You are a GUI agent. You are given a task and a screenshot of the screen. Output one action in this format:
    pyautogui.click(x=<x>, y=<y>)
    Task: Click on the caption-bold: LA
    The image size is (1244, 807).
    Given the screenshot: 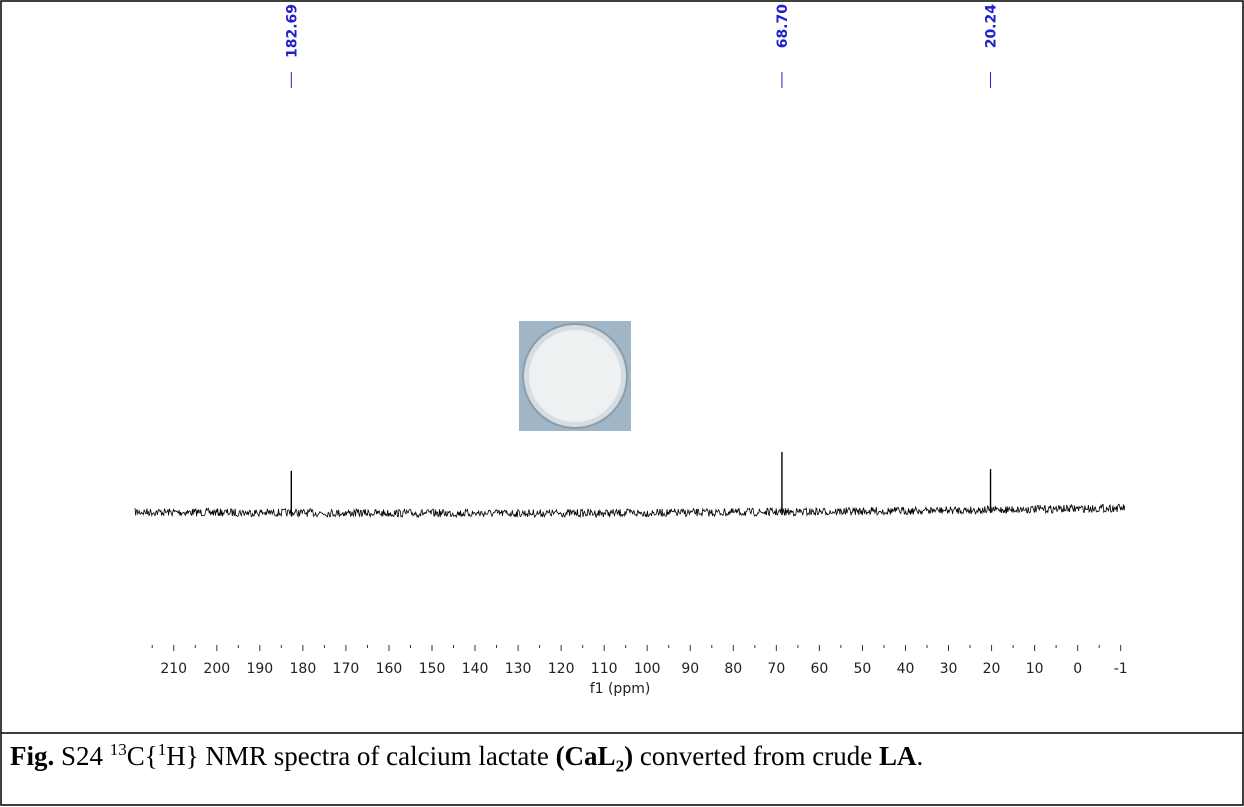 What is the action you would take?
    pyautogui.click(x=897, y=756)
    